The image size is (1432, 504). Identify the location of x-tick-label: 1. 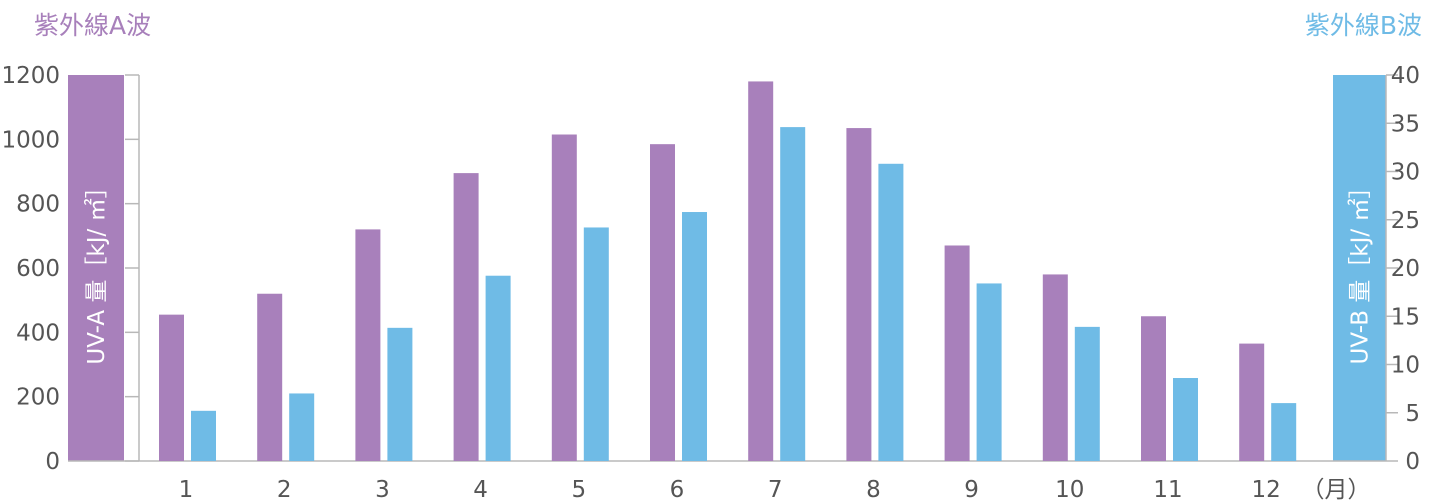
(186, 490).